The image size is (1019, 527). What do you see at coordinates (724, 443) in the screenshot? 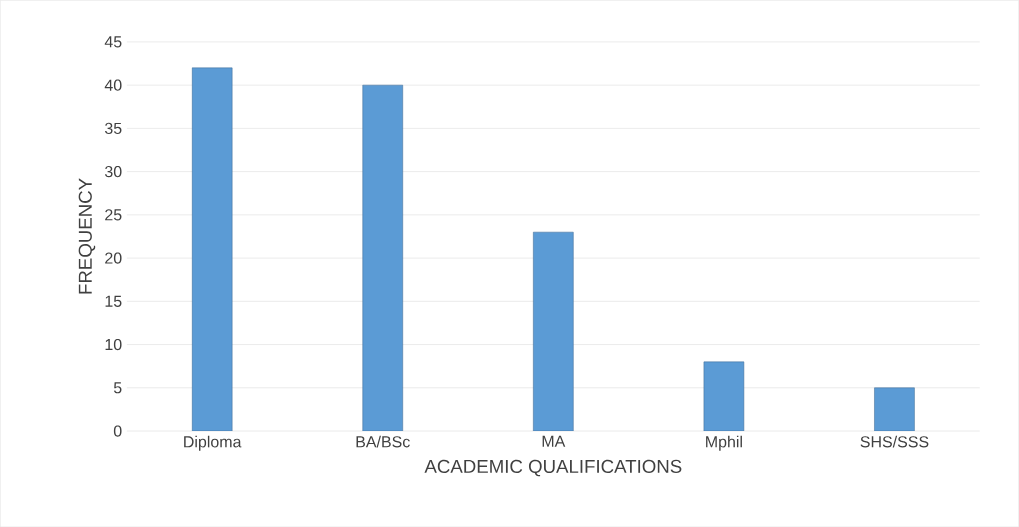
I see `x-tick-label: Mphil` at bounding box center [724, 443].